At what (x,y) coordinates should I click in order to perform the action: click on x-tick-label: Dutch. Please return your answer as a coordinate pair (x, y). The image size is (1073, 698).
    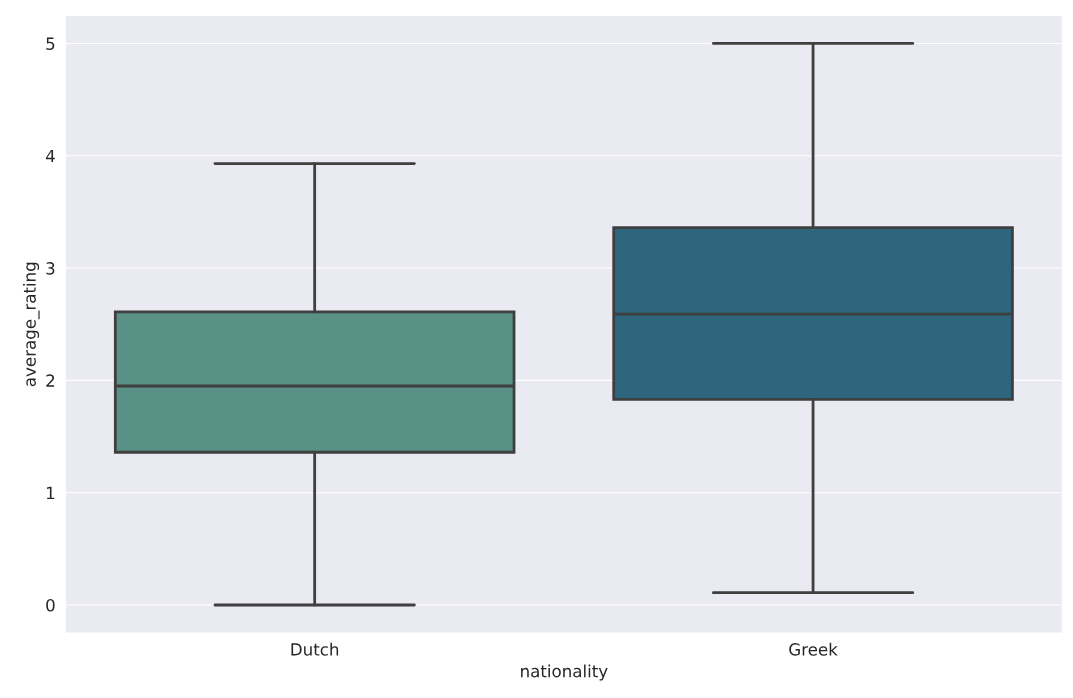
    Looking at the image, I should click on (315, 649).